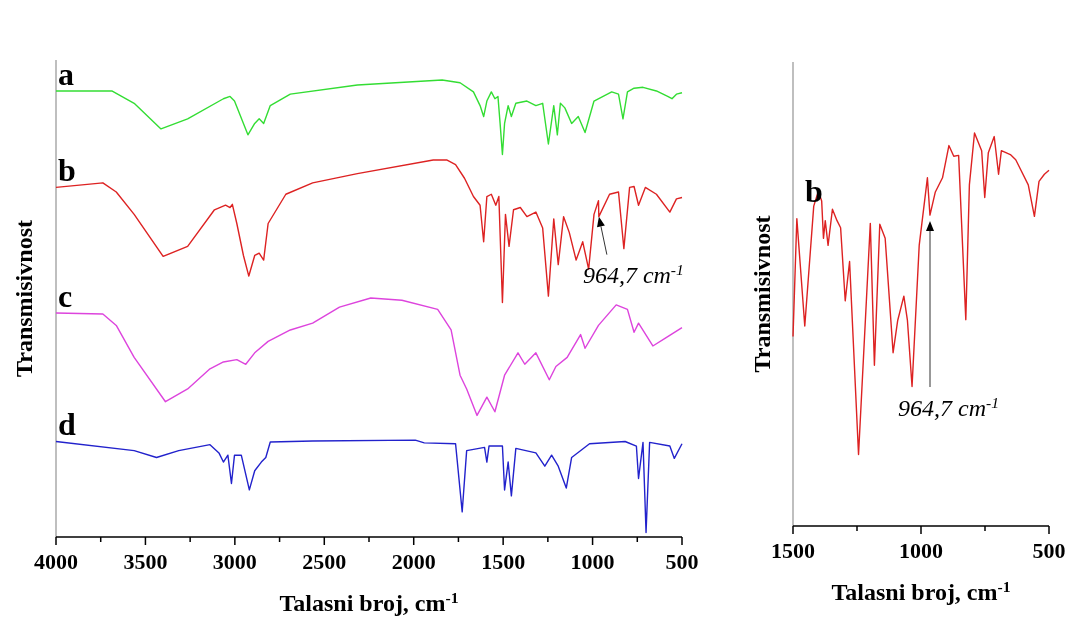 This screenshot has width=1072, height=622. Describe the element at coordinates (324, 561) in the screenshot. I see `x-tick-label: 2500` at that location.